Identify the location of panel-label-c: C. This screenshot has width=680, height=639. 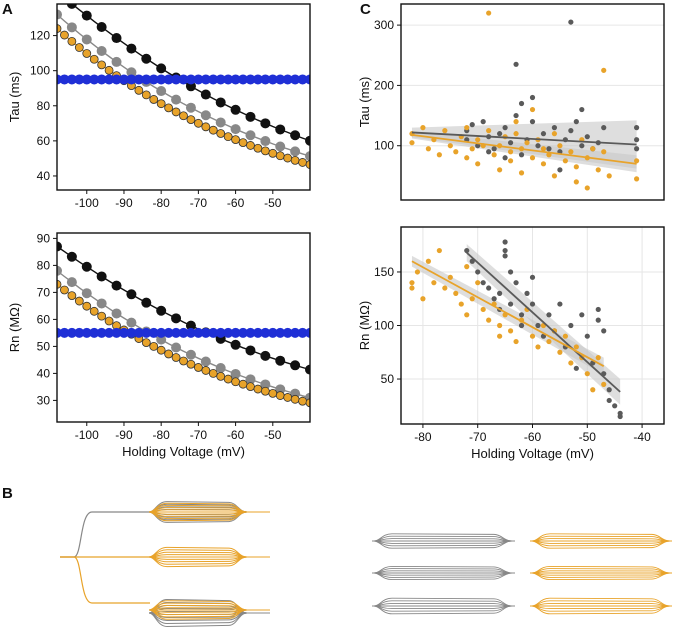
(365, 9).